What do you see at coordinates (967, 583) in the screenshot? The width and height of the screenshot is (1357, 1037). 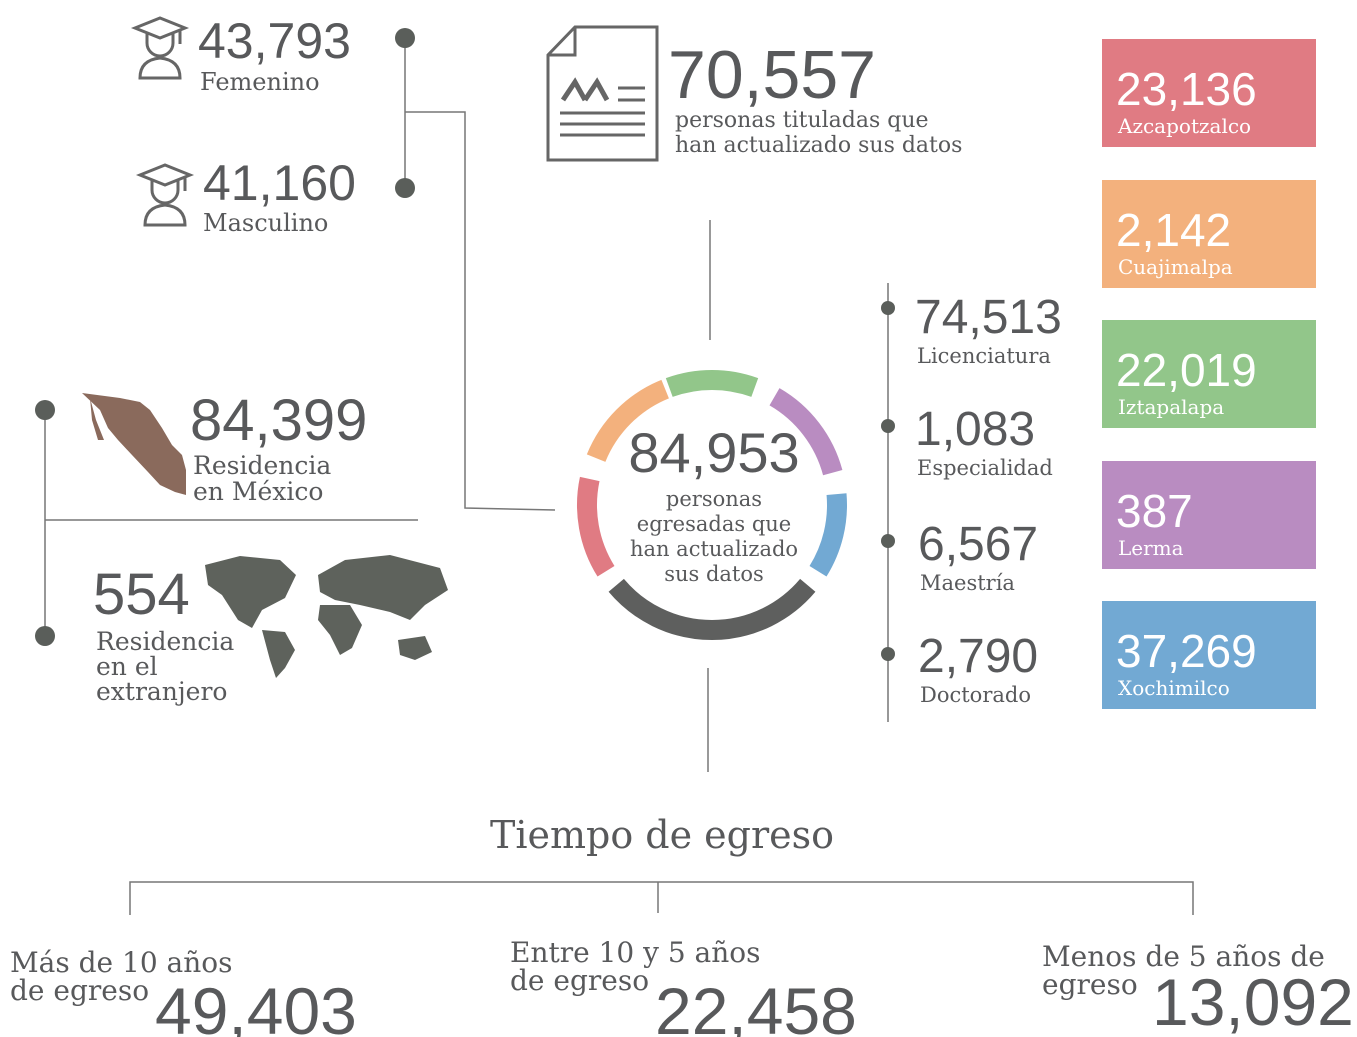 I see `level-label: Maestría` at bounding box center [967, 583].